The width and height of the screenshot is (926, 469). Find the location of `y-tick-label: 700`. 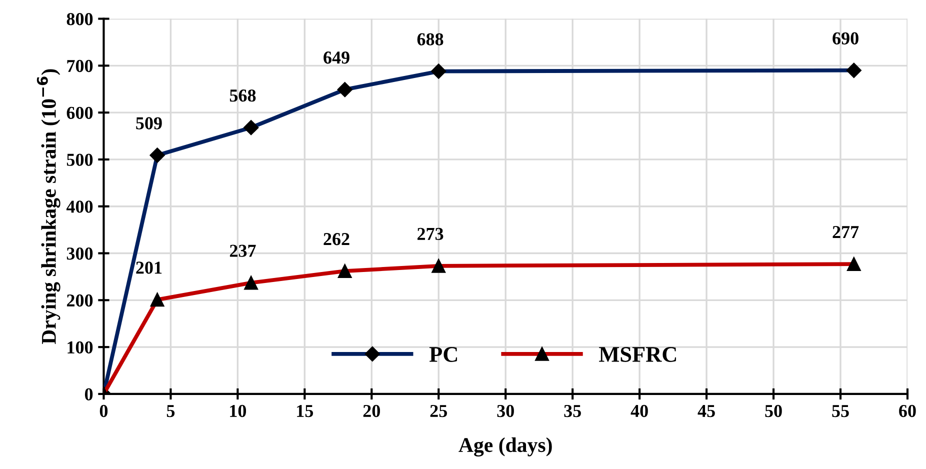

y-tick-label: 700 is located at coordinates (80, 66).